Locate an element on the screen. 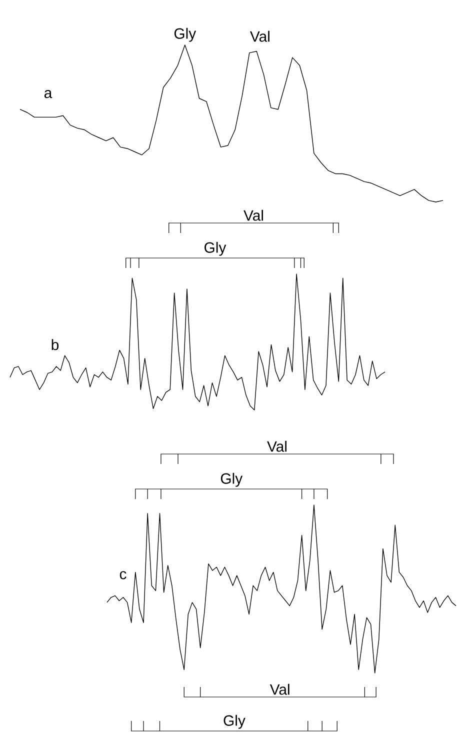 This screenshot has width=457, height=734. text: c is located at coordinates (123, 575).